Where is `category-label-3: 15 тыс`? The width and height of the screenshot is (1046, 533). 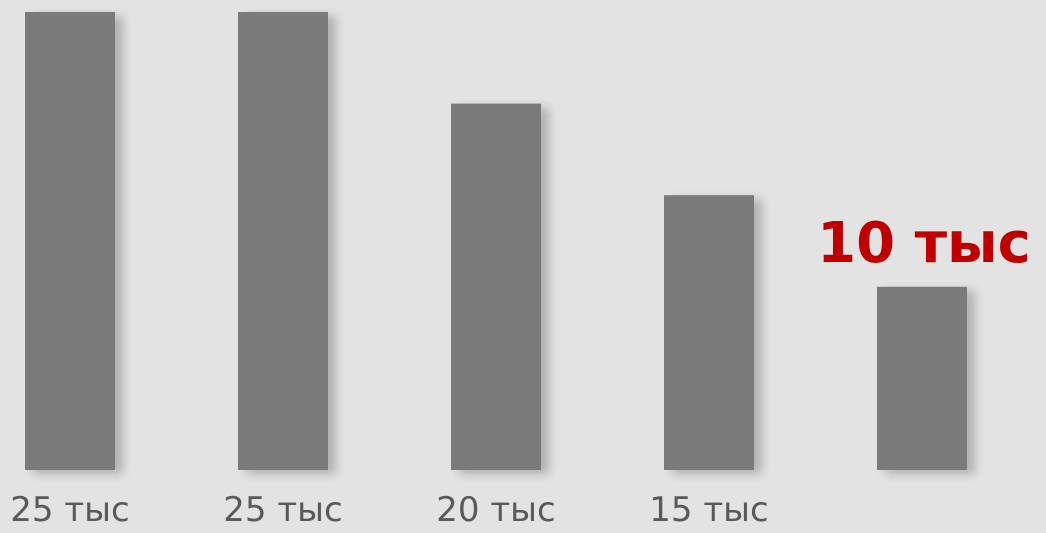
category-label-3: 15 тыс is located at coordinates (708, 510).